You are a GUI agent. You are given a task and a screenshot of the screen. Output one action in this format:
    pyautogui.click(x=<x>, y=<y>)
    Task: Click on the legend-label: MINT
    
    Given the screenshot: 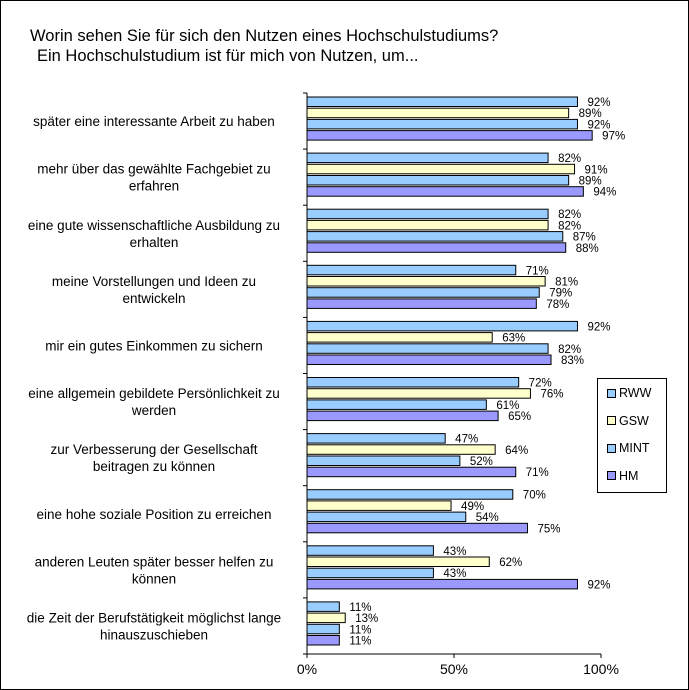 What is the action you would take?
    pyautogui.click(x=634, y=448)
    